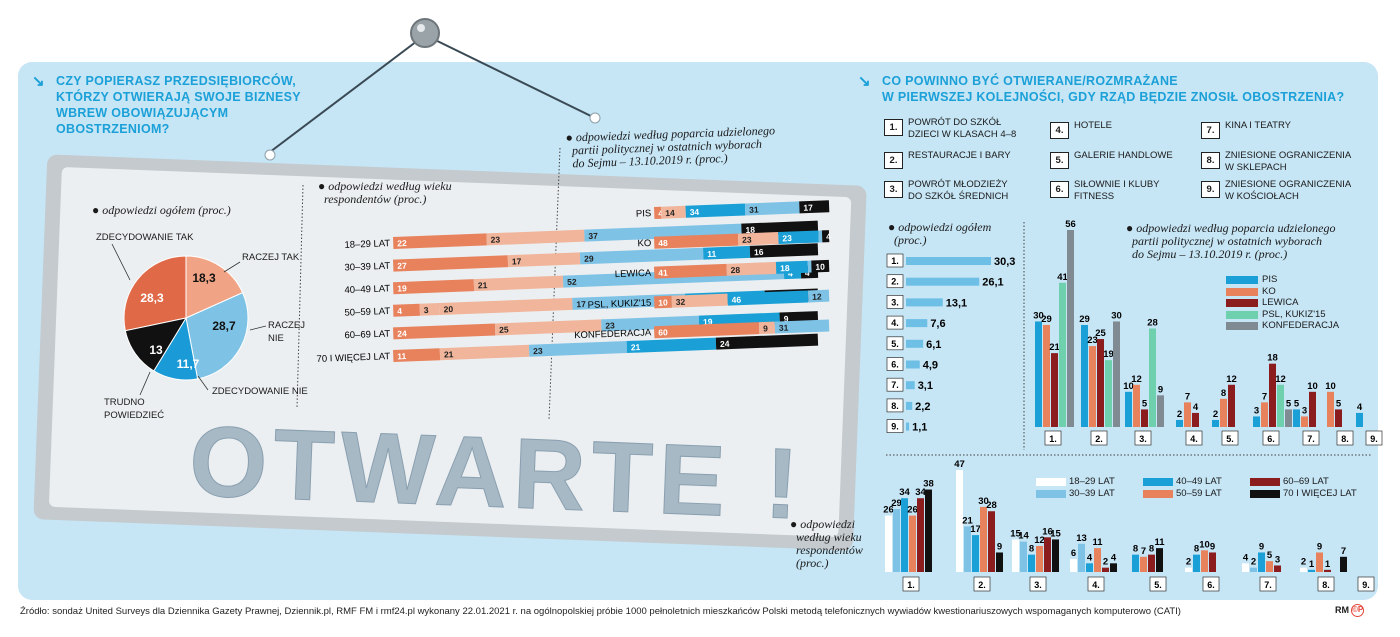 The image size is (1400, 637). Describe the element at coordinates (735, 270) in the screenshot. I see `party-bar-value: 28` at that location.